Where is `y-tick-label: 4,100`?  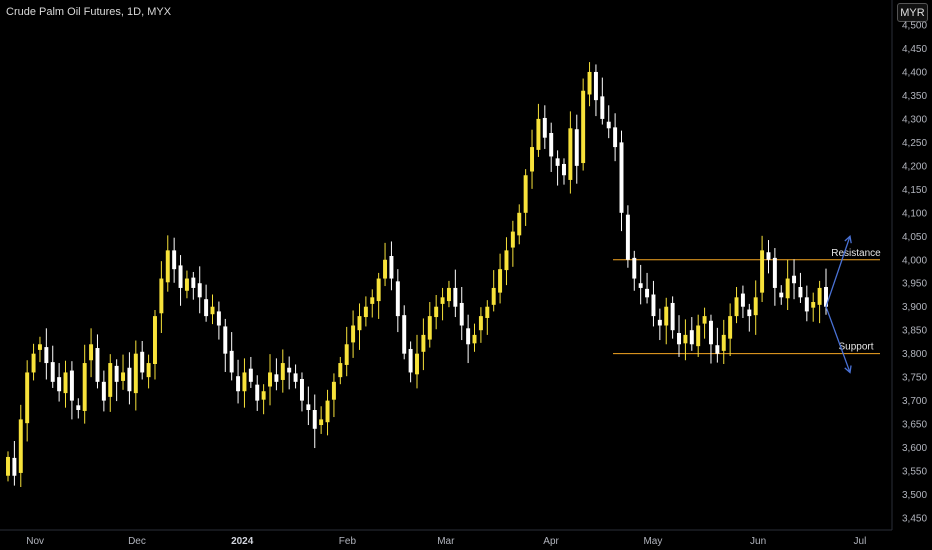 y-tick-label: 4,100 is located at coordinates (914, 213).